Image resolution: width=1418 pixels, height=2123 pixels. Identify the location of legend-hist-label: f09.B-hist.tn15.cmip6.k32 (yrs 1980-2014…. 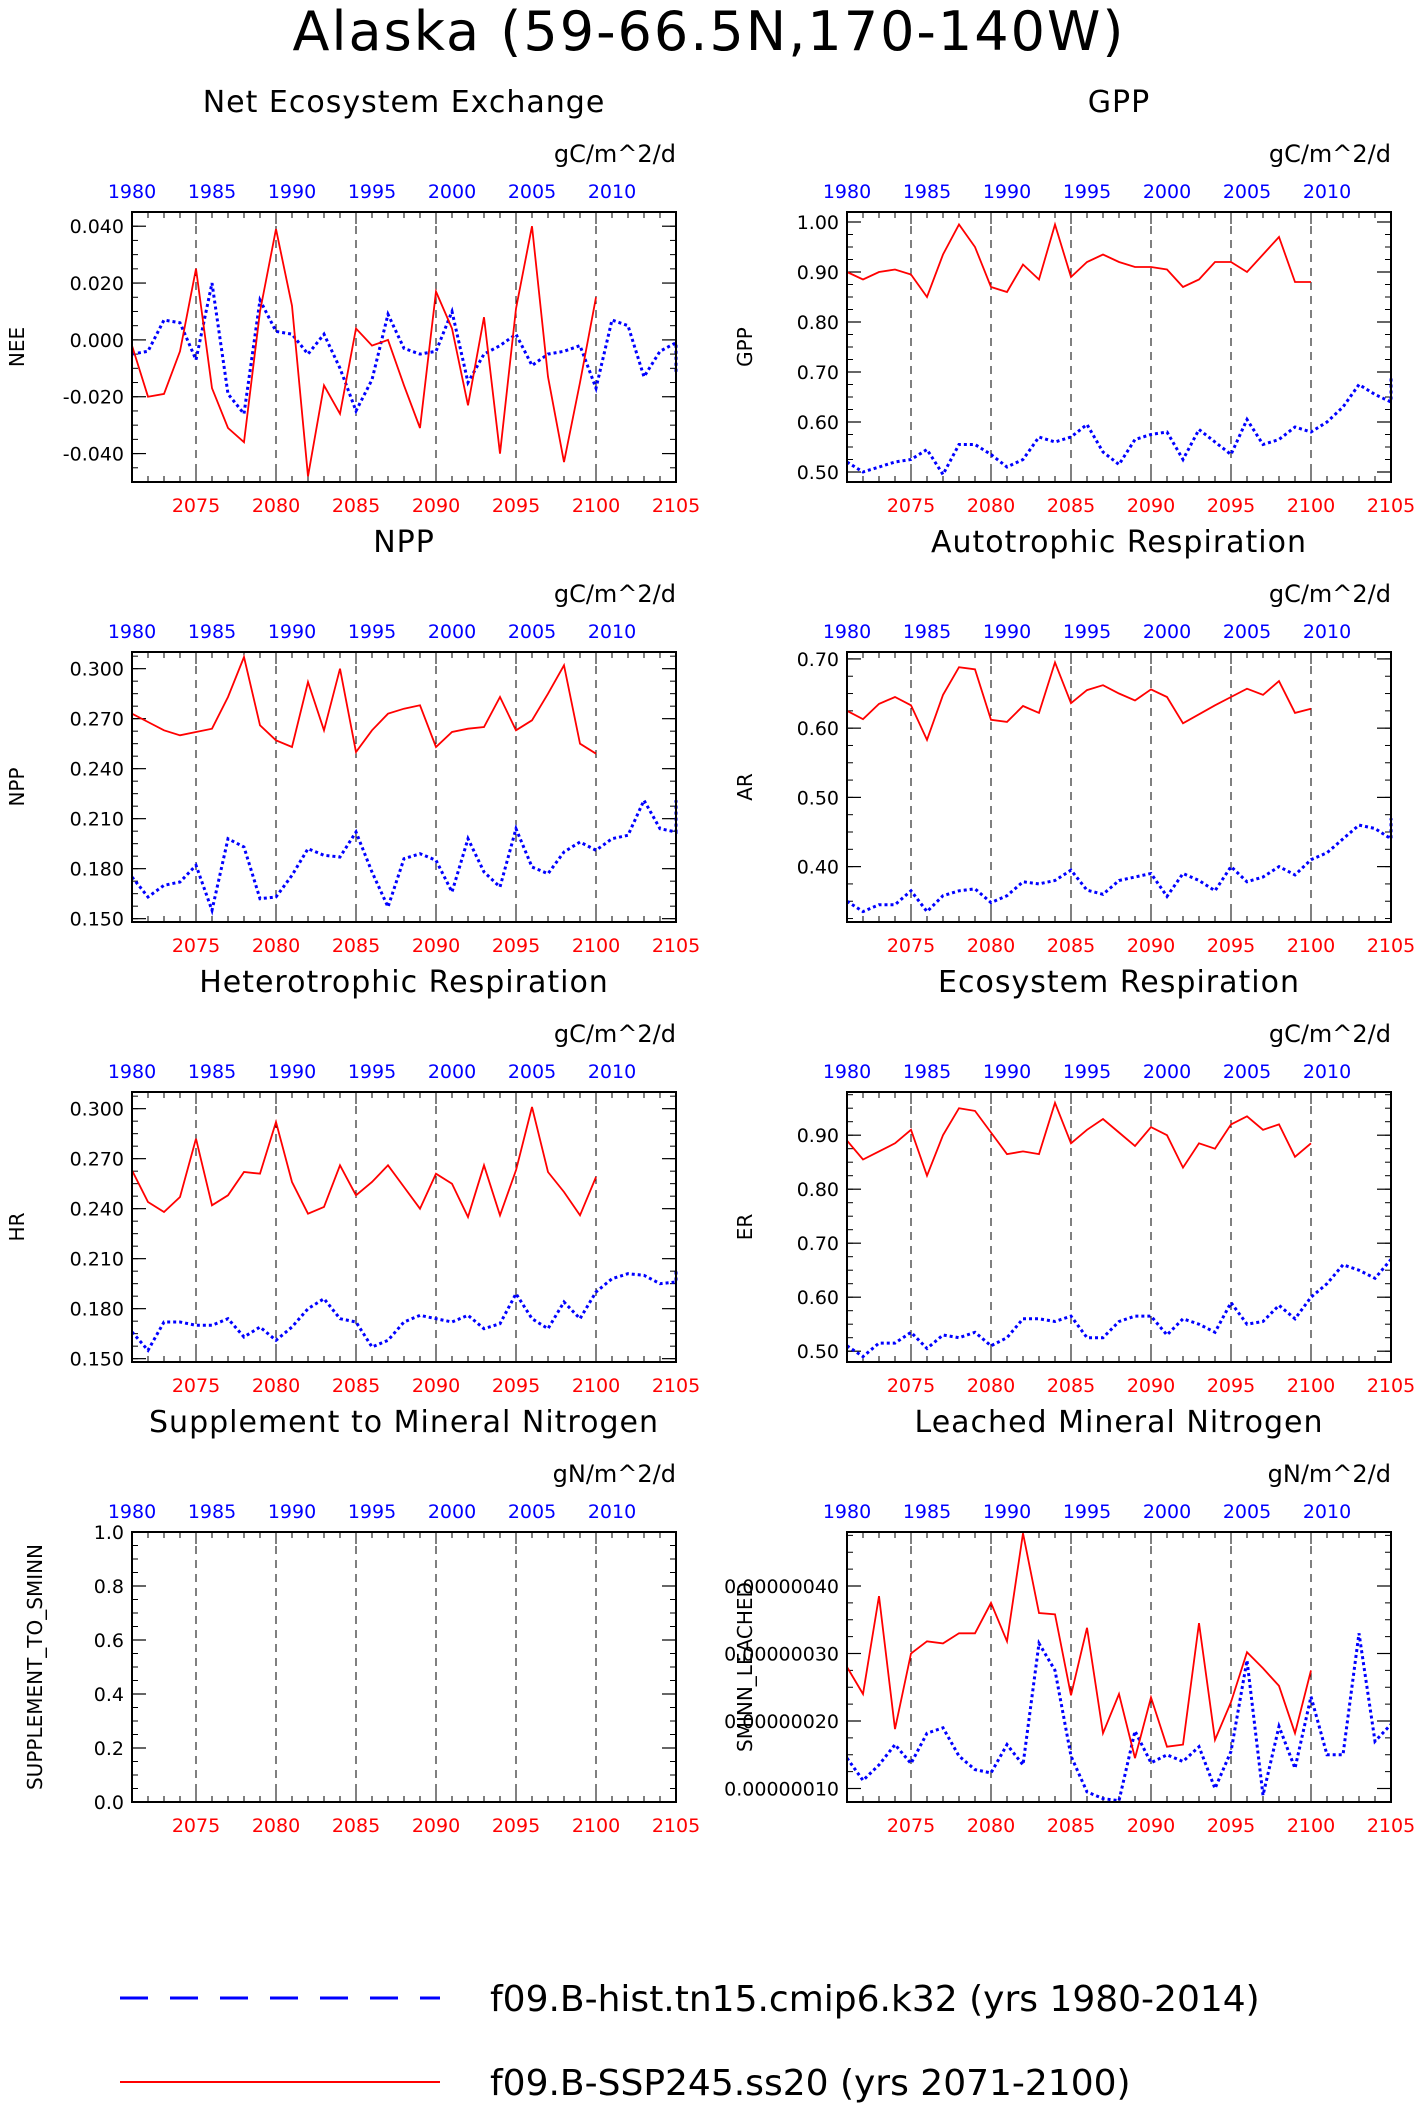
(875, 1999).